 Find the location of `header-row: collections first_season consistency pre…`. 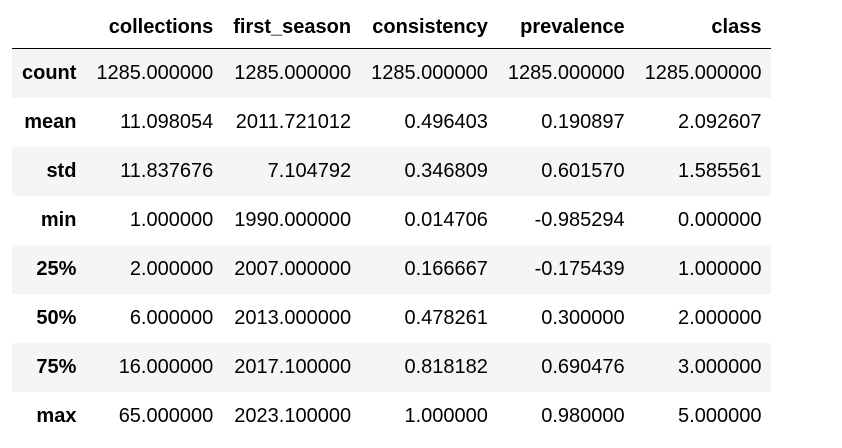

header-row: collections first_season consistency pre… is located at coordinates (392, 28).